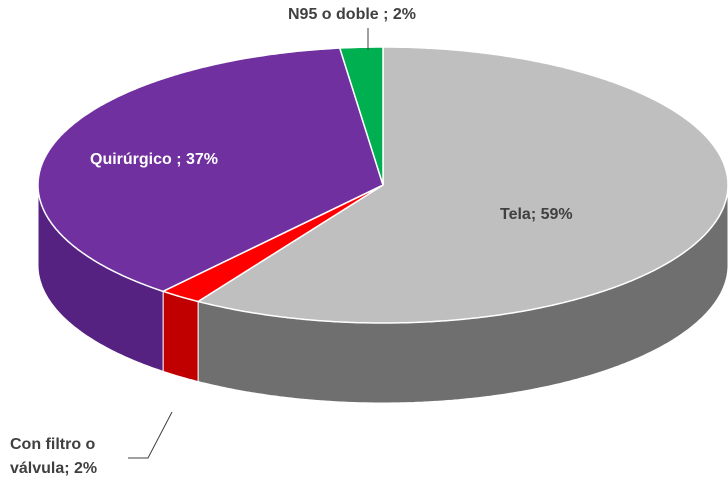 The width and height of the screenshot is (728, 487). Describe the element at coordinates (536, 214) in the screenshot. I see `data-label: Tela; 59%` at that location.